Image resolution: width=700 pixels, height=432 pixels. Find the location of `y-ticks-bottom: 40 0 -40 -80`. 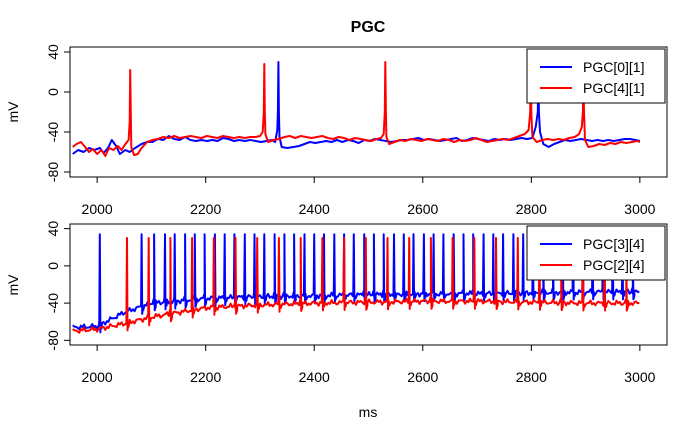

y-ticks-bottom: 40 0 -40 -80 is located at coordinates (57, 285).